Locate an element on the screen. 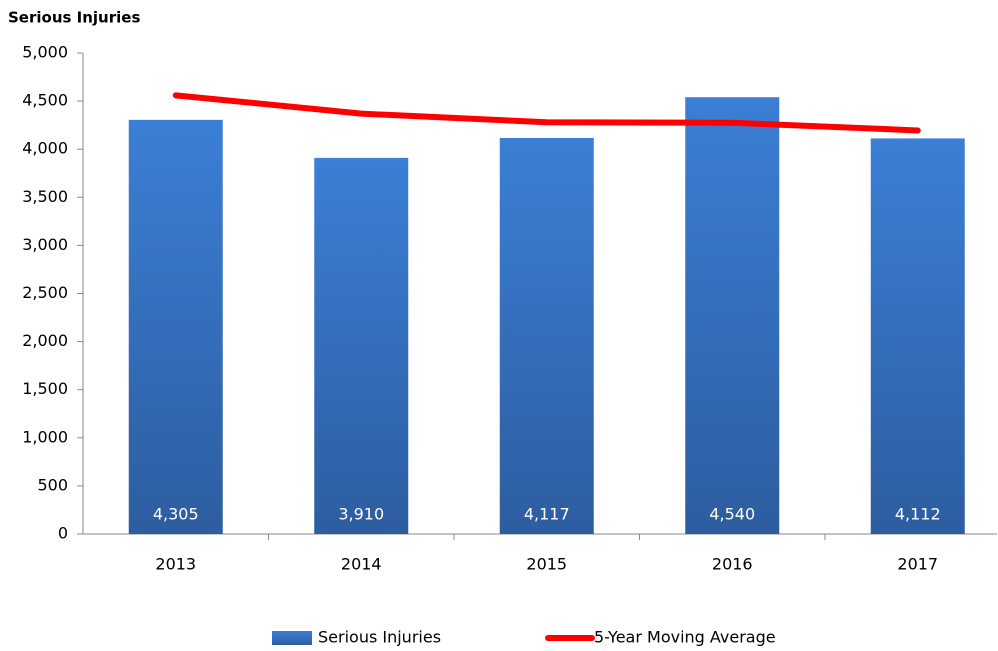 The height and width of the screenshot is (651, 998). x-tick-label: 2015 is located at coordinates (546, 564).